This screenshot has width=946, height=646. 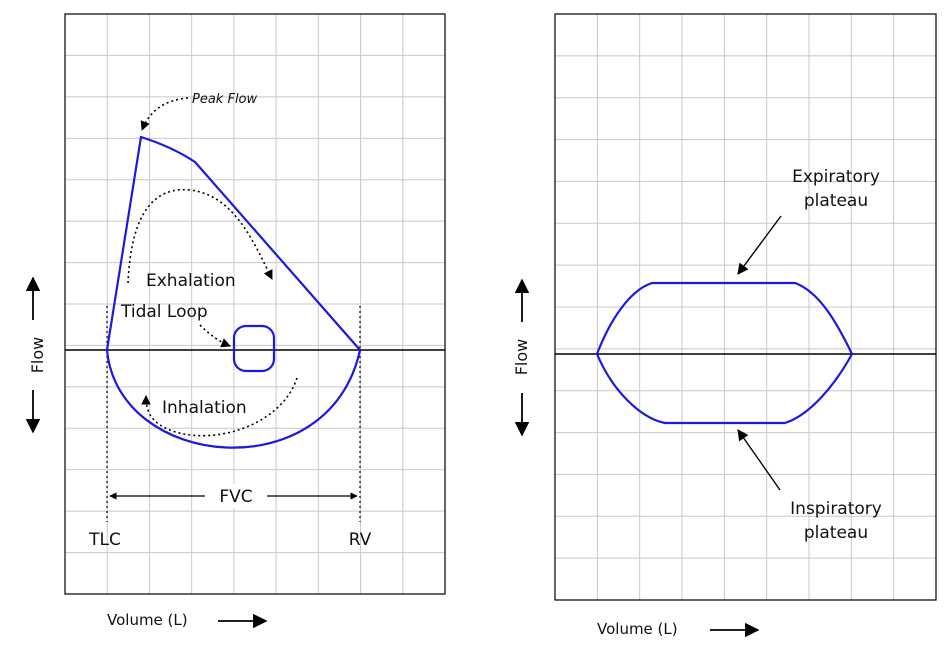 What do you see at coordinates (836, 177) in the screenshot?
I see `expiratory-label-line1: Expiratory` at bounding box center [836, 177].